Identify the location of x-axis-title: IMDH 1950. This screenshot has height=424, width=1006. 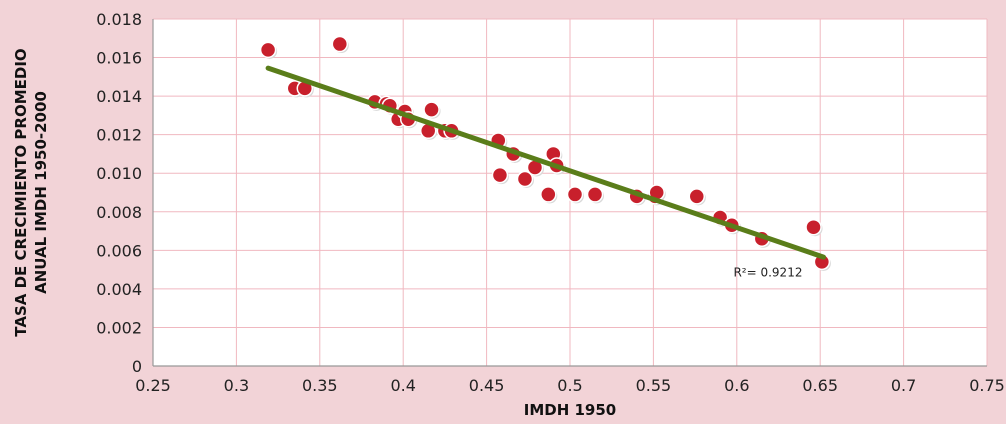
(570, 410).